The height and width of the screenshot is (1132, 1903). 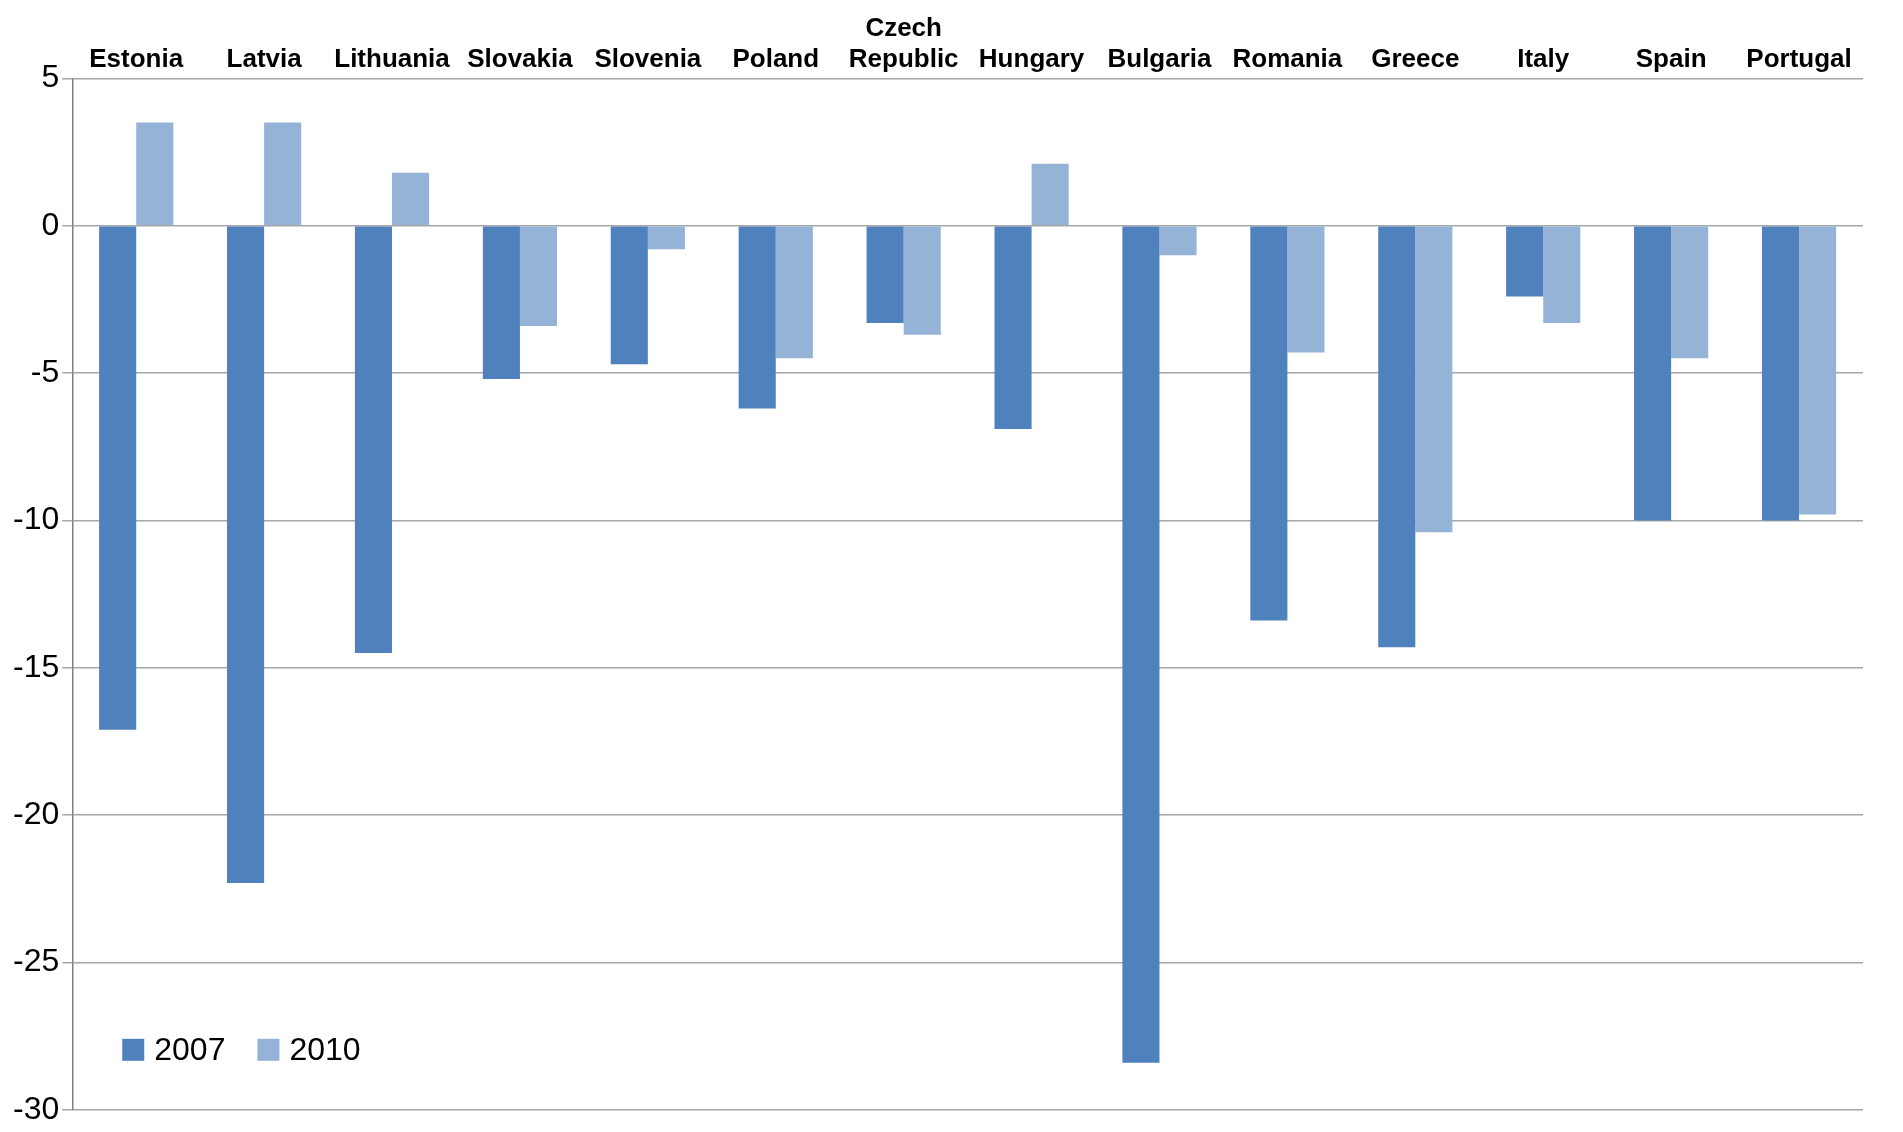 What do you see at coordinates (325, 1048) in the screenshot?
I see `legend-label: 2010` at bounding box center [325, 1048].